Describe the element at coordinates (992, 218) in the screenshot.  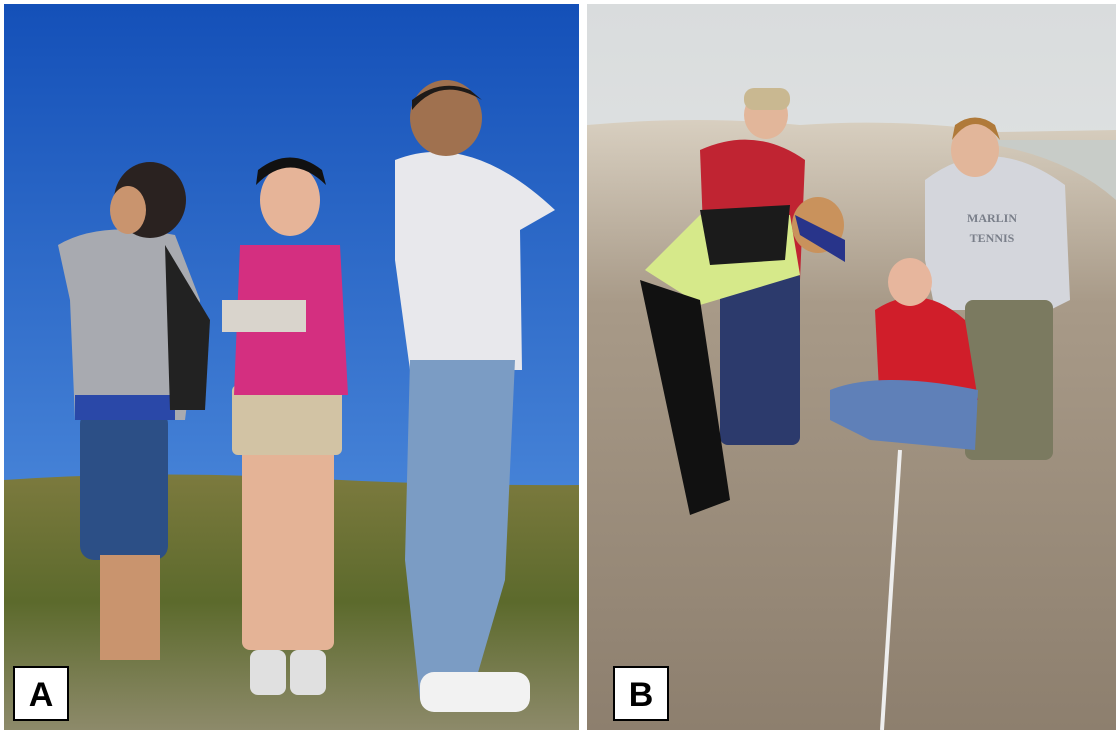
I see `shirt-text: MARLIN` at that location.